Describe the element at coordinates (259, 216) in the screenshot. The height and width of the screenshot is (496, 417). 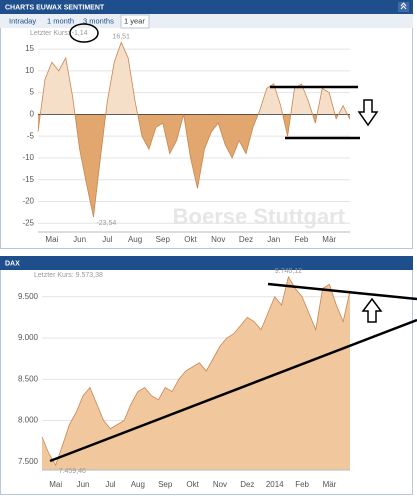
I see `watermark: Boerse Stuttgart` at that location.